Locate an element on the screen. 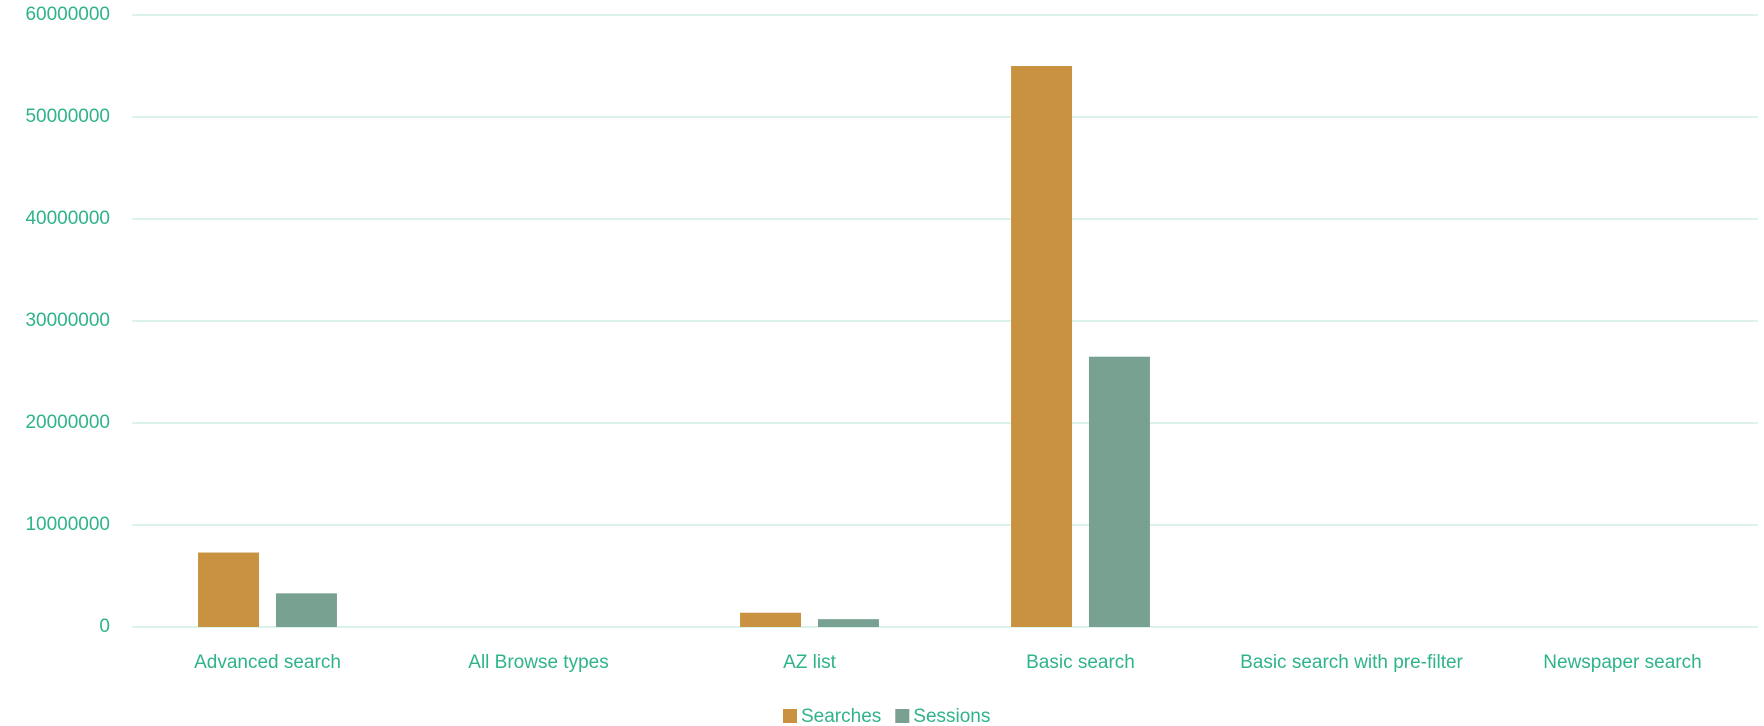 This screenshot has height=726, width=1764. y-tick-label: 30000000 is located at coordinates (67, 320).